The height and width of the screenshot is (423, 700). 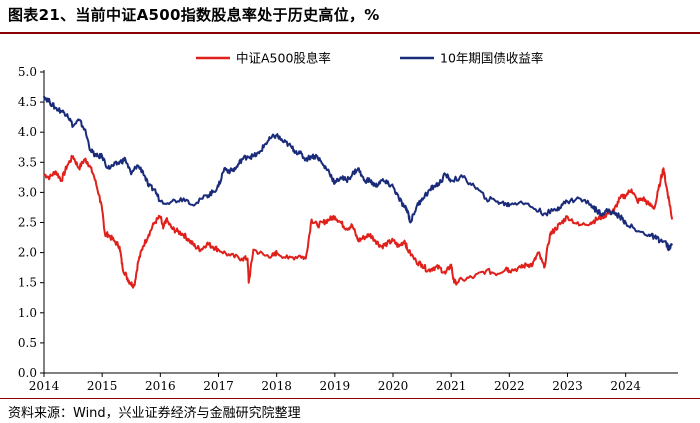 What do you see at coordinates (27, 313) in the screenshot?
I see `y-tick-label: 1.0` at bounding box center [27, 313].